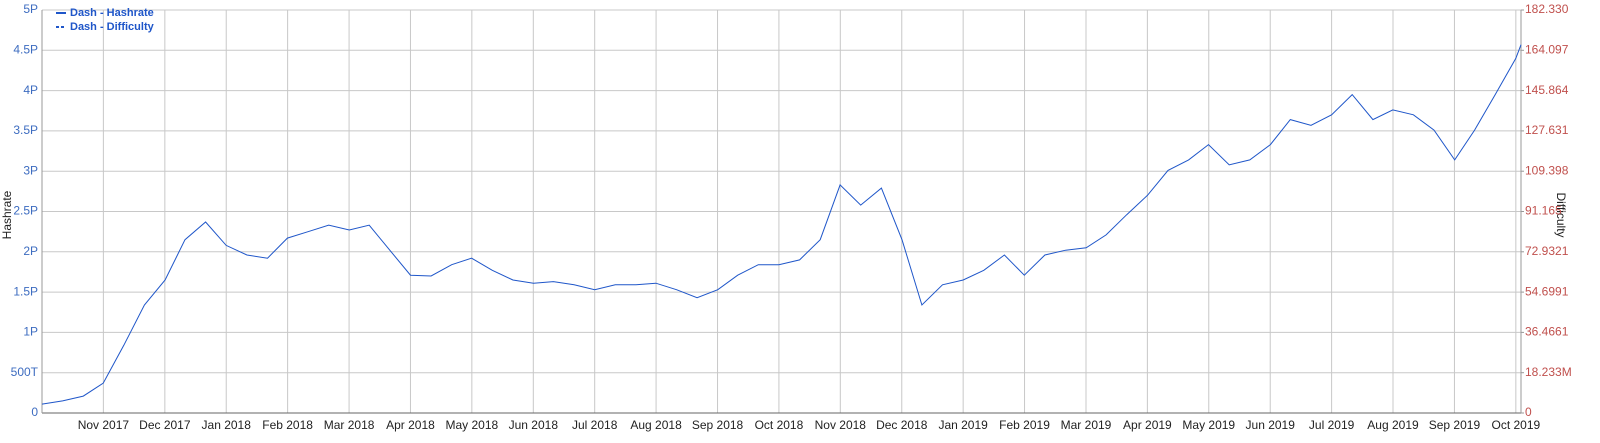 The height and width of the screenshot is (443, 1600). What do you see at coordinates (112, 13) in the screenshot?
I see `legend-label: Dash - Hashrate` at bounding box center [112, 13].